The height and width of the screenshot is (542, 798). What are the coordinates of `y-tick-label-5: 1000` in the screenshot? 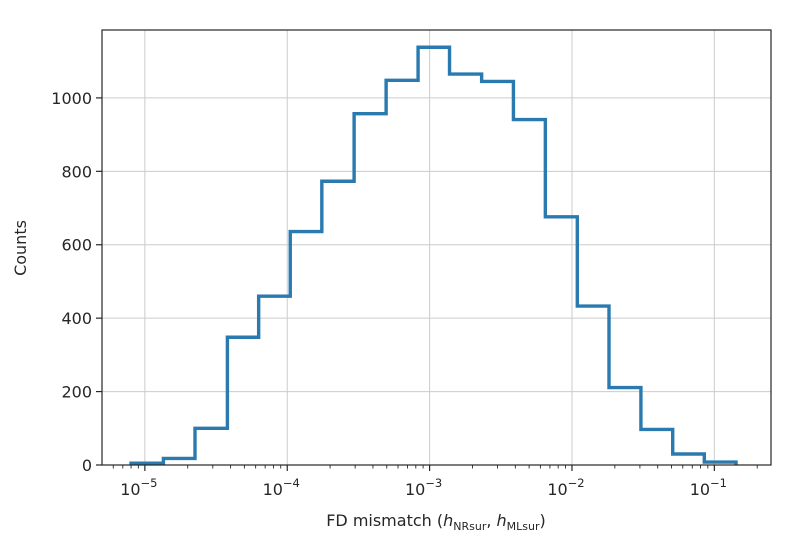 It's located at (71, 98).